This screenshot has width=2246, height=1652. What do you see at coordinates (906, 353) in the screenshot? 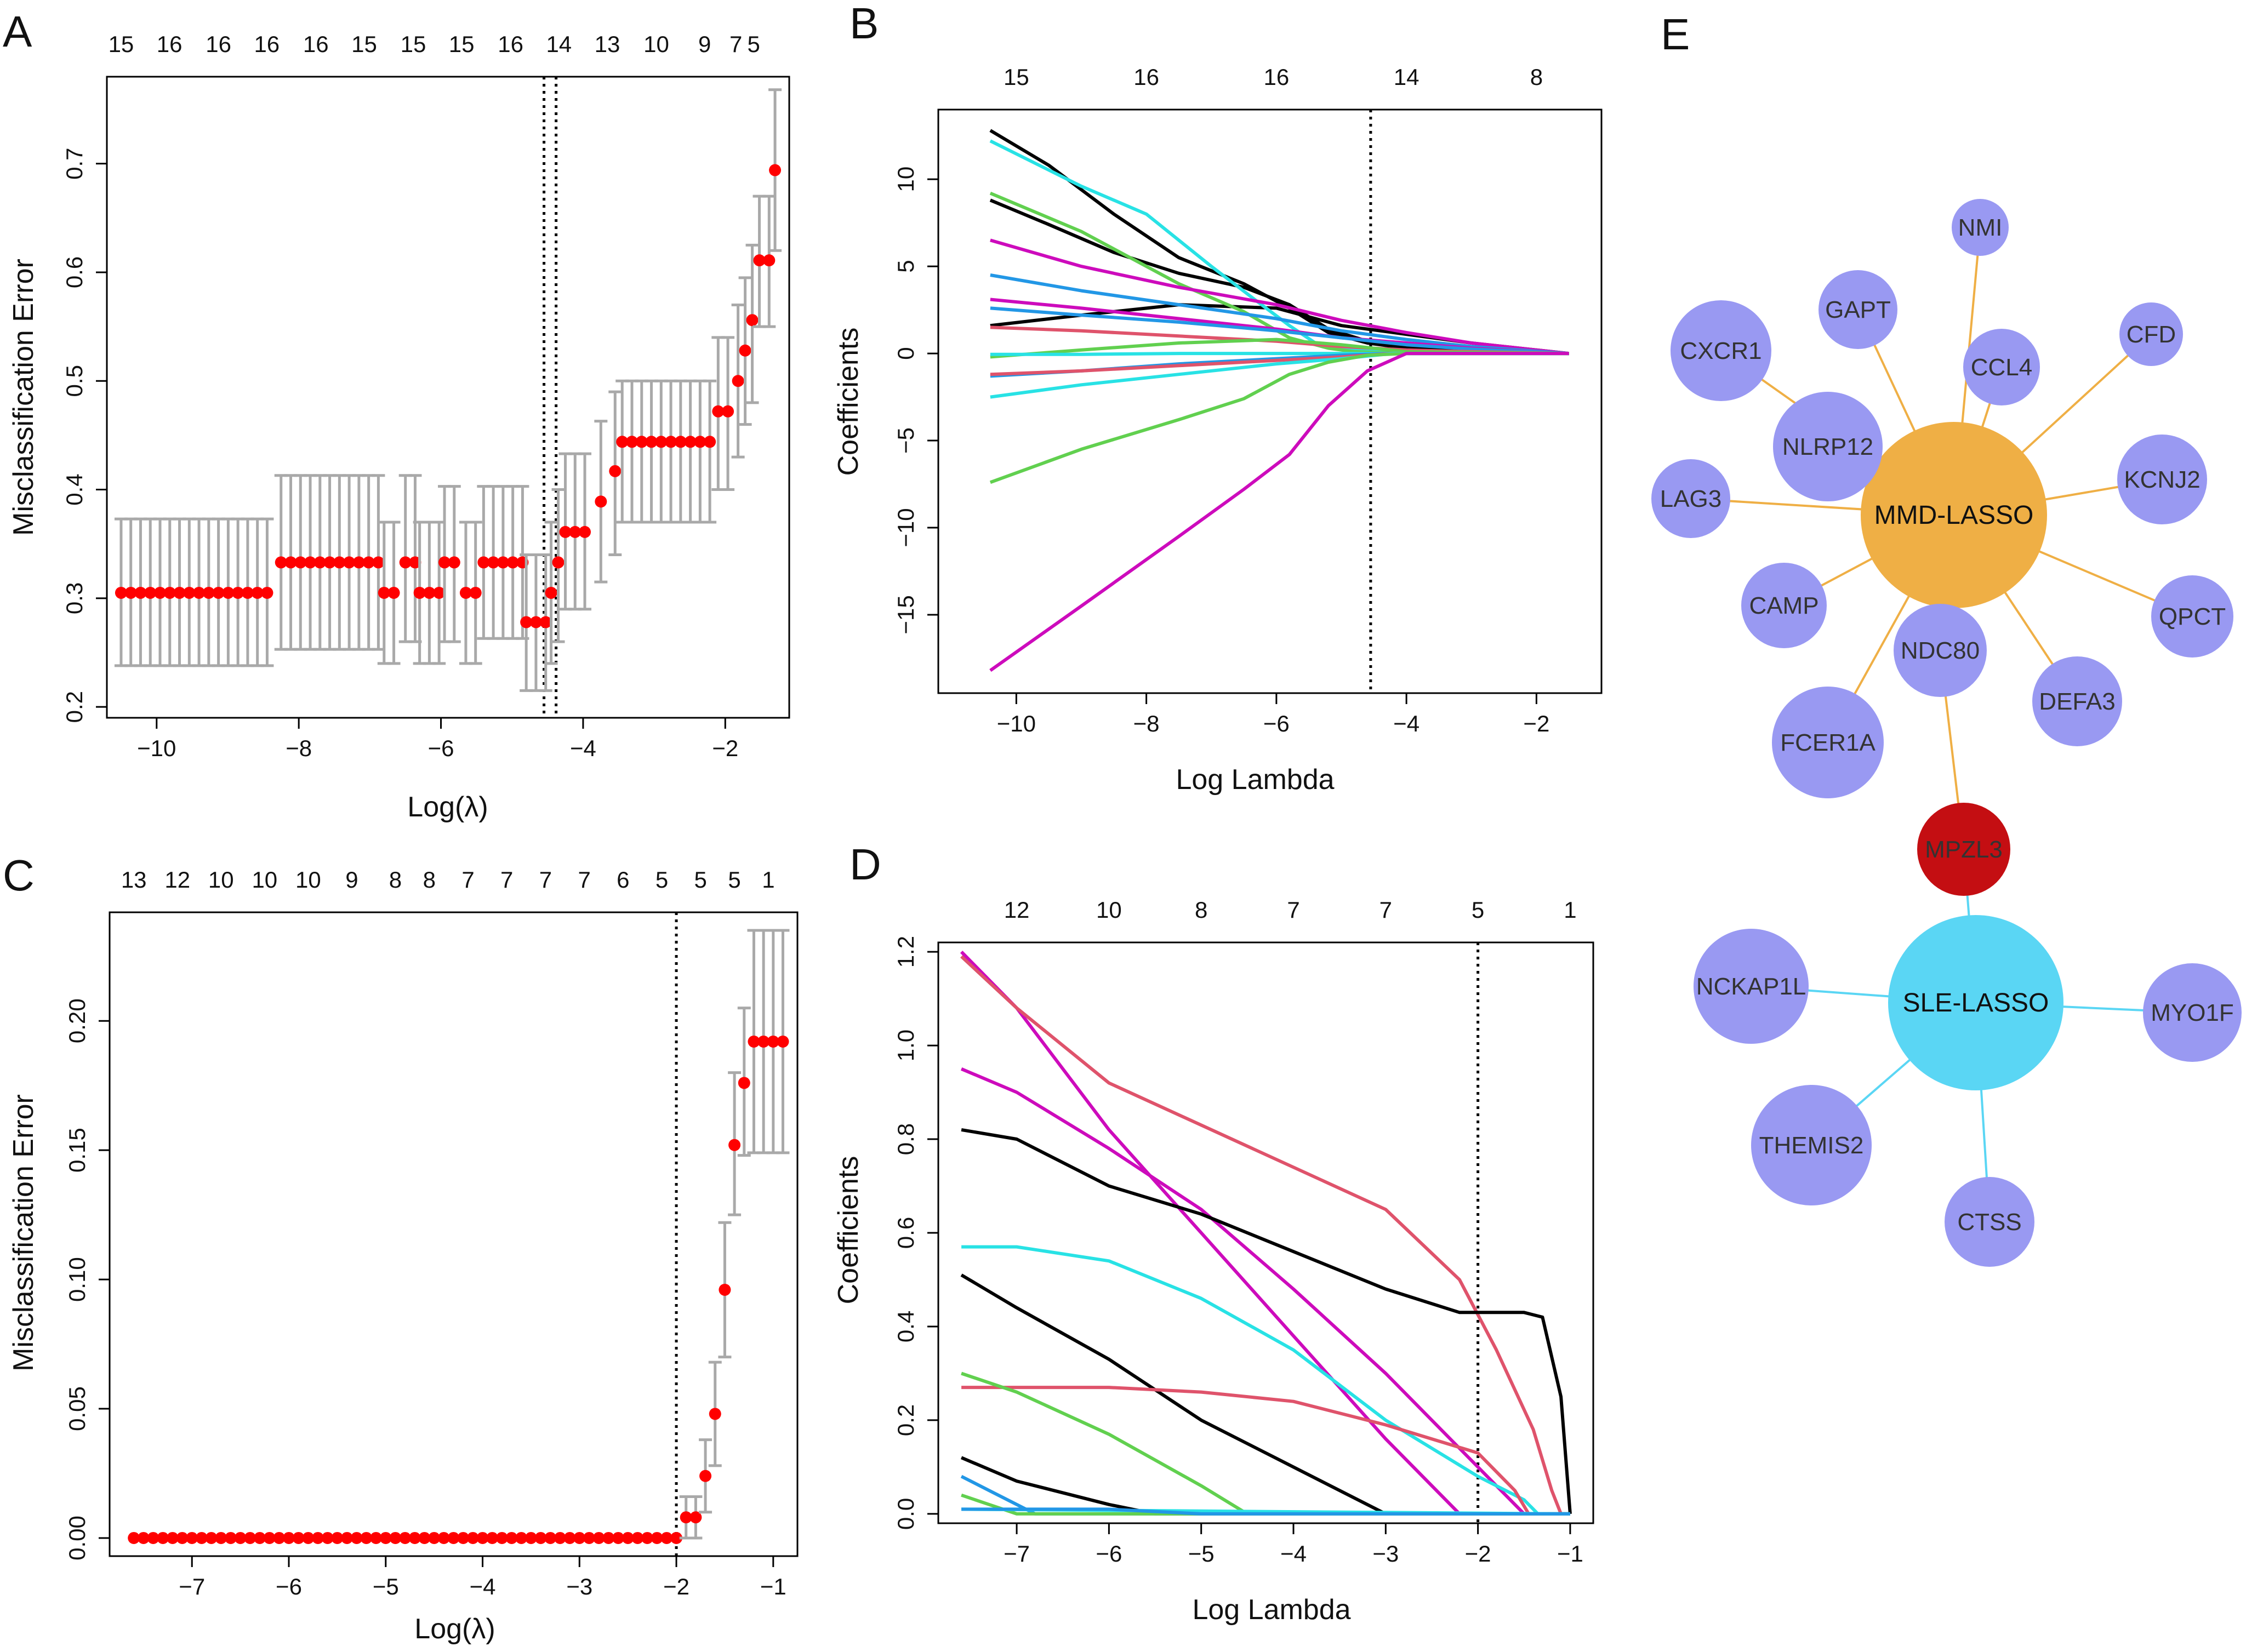
I see `panel-b-y-tick-label: 0` at bounding box center [906, 353].